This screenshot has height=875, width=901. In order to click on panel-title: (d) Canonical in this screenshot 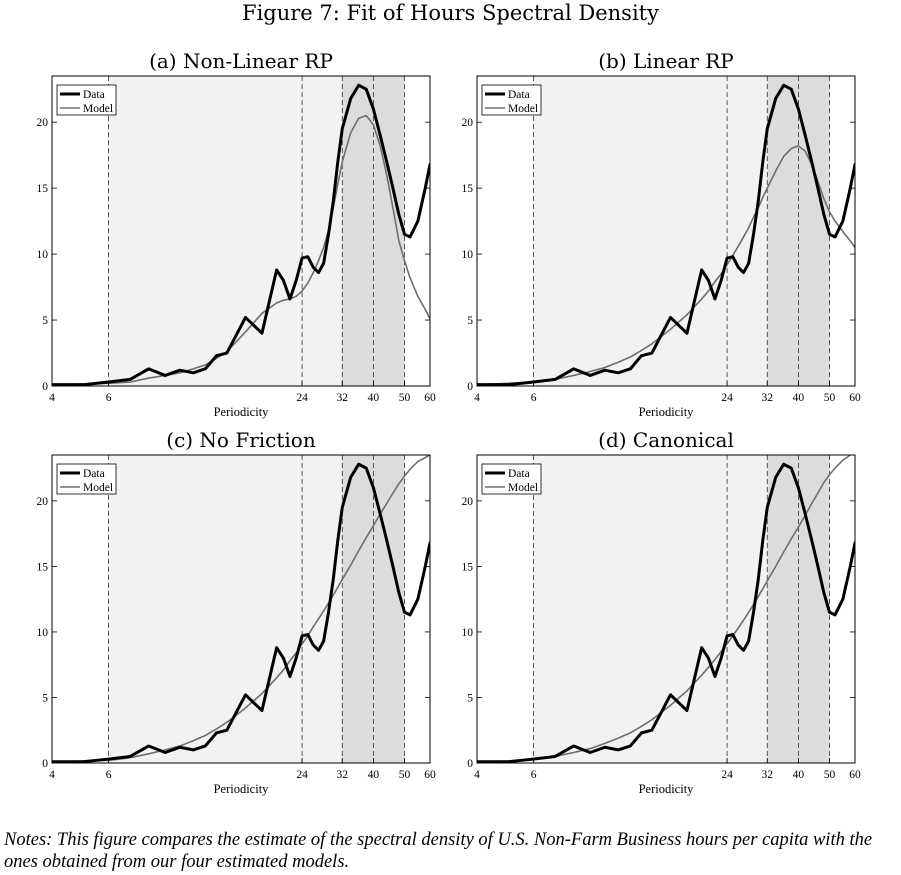, I will do `click(666, 440)`.